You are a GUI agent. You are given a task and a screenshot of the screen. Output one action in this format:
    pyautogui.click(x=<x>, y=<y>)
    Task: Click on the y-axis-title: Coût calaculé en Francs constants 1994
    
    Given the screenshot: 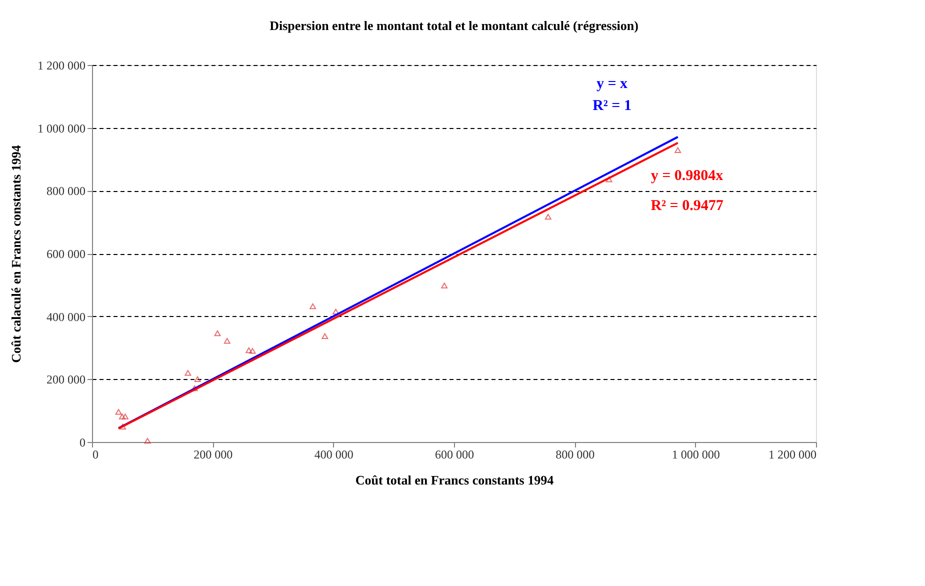 What is the action you would take?
    pyautogui.click(x=16, y=253)
    